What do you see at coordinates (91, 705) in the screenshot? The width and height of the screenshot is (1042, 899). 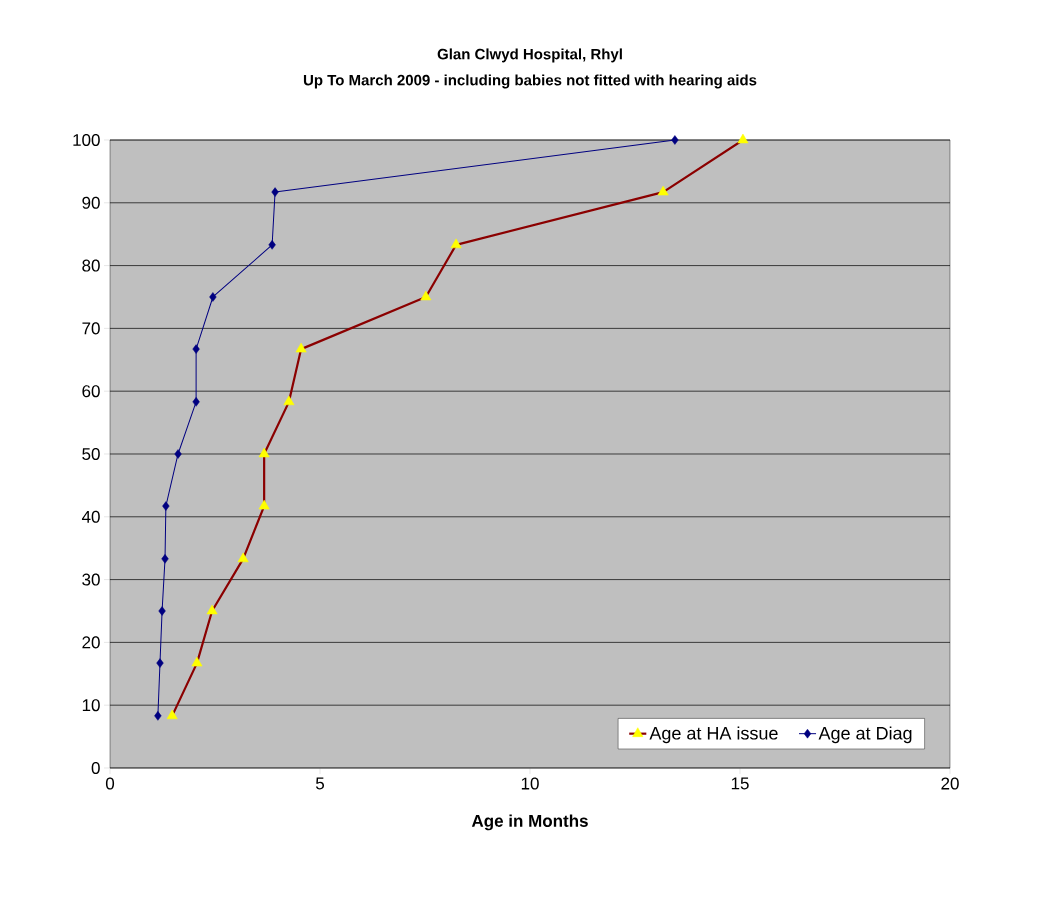 I see `y-tick-label: 10` at bounding box center [91, 705].